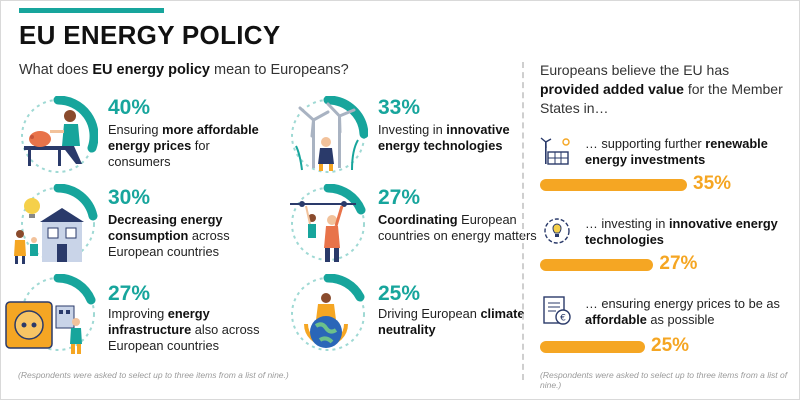  Describe the element at coordinates (91, 10) in the screenshot. I see `title-accent-bar` at that location.